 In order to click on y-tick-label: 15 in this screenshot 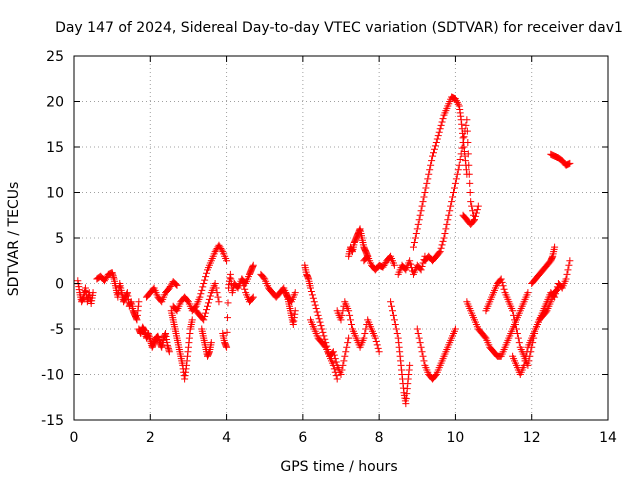, I will do `click(55, 148)`.